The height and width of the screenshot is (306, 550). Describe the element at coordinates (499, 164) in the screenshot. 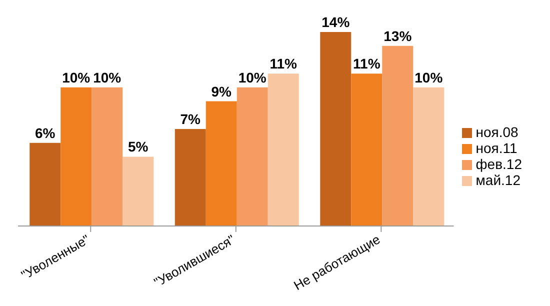

I see `legend-label: фев.12` at that location.